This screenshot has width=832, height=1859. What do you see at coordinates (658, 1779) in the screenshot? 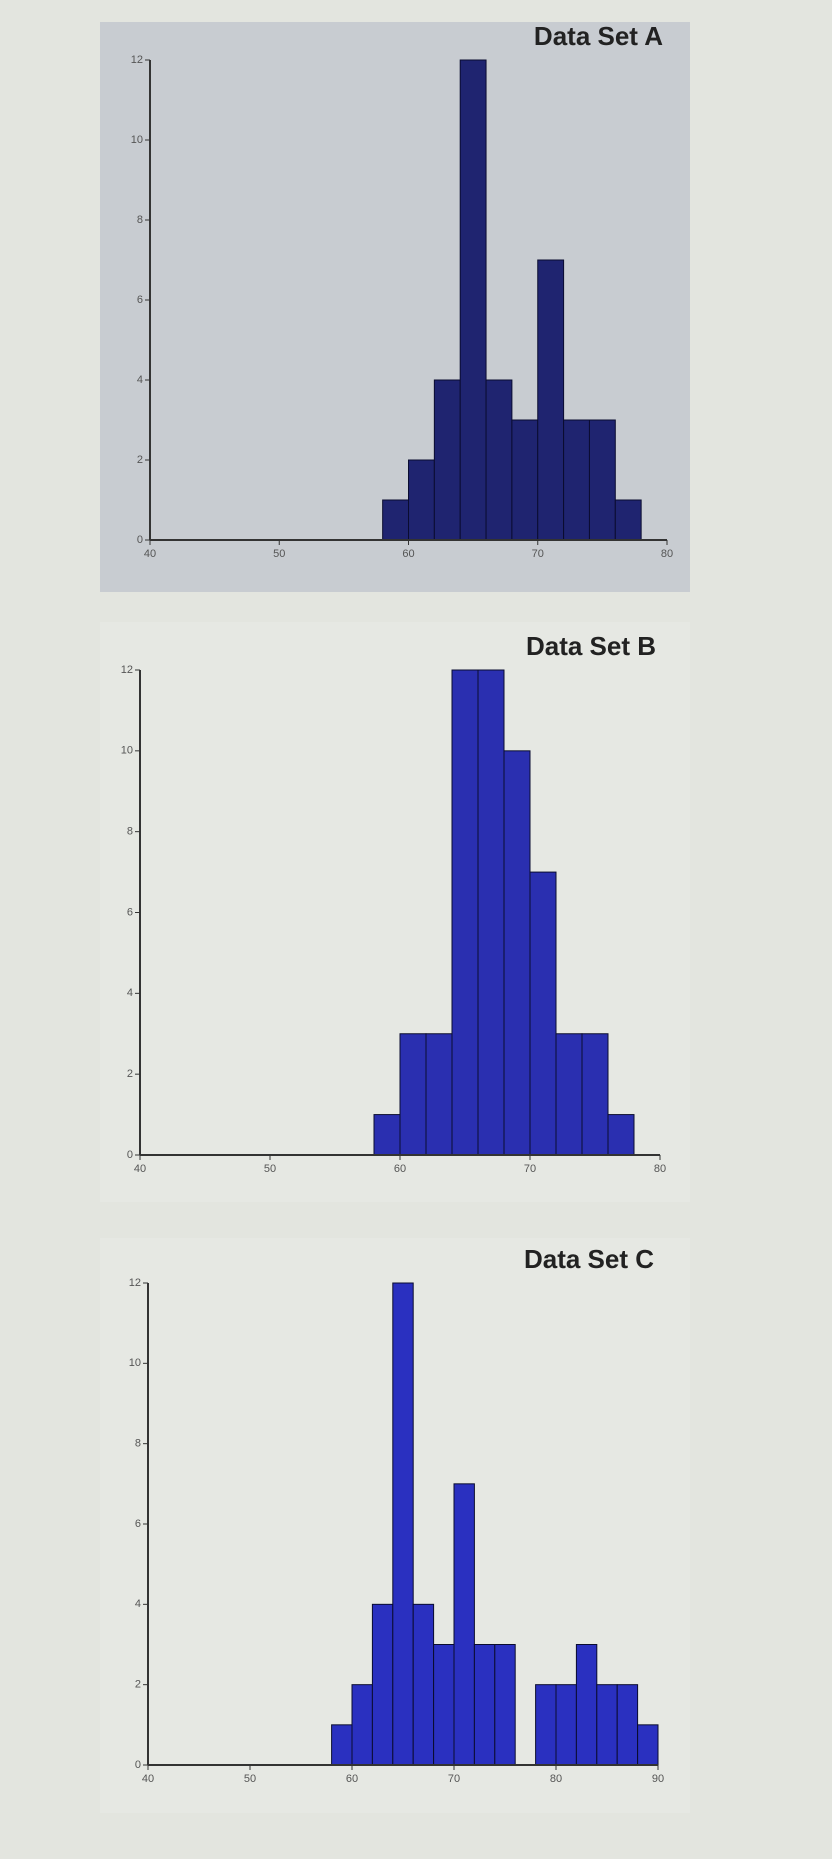
I see `x-tick-label: 90` at bounding box center [658, 1779].